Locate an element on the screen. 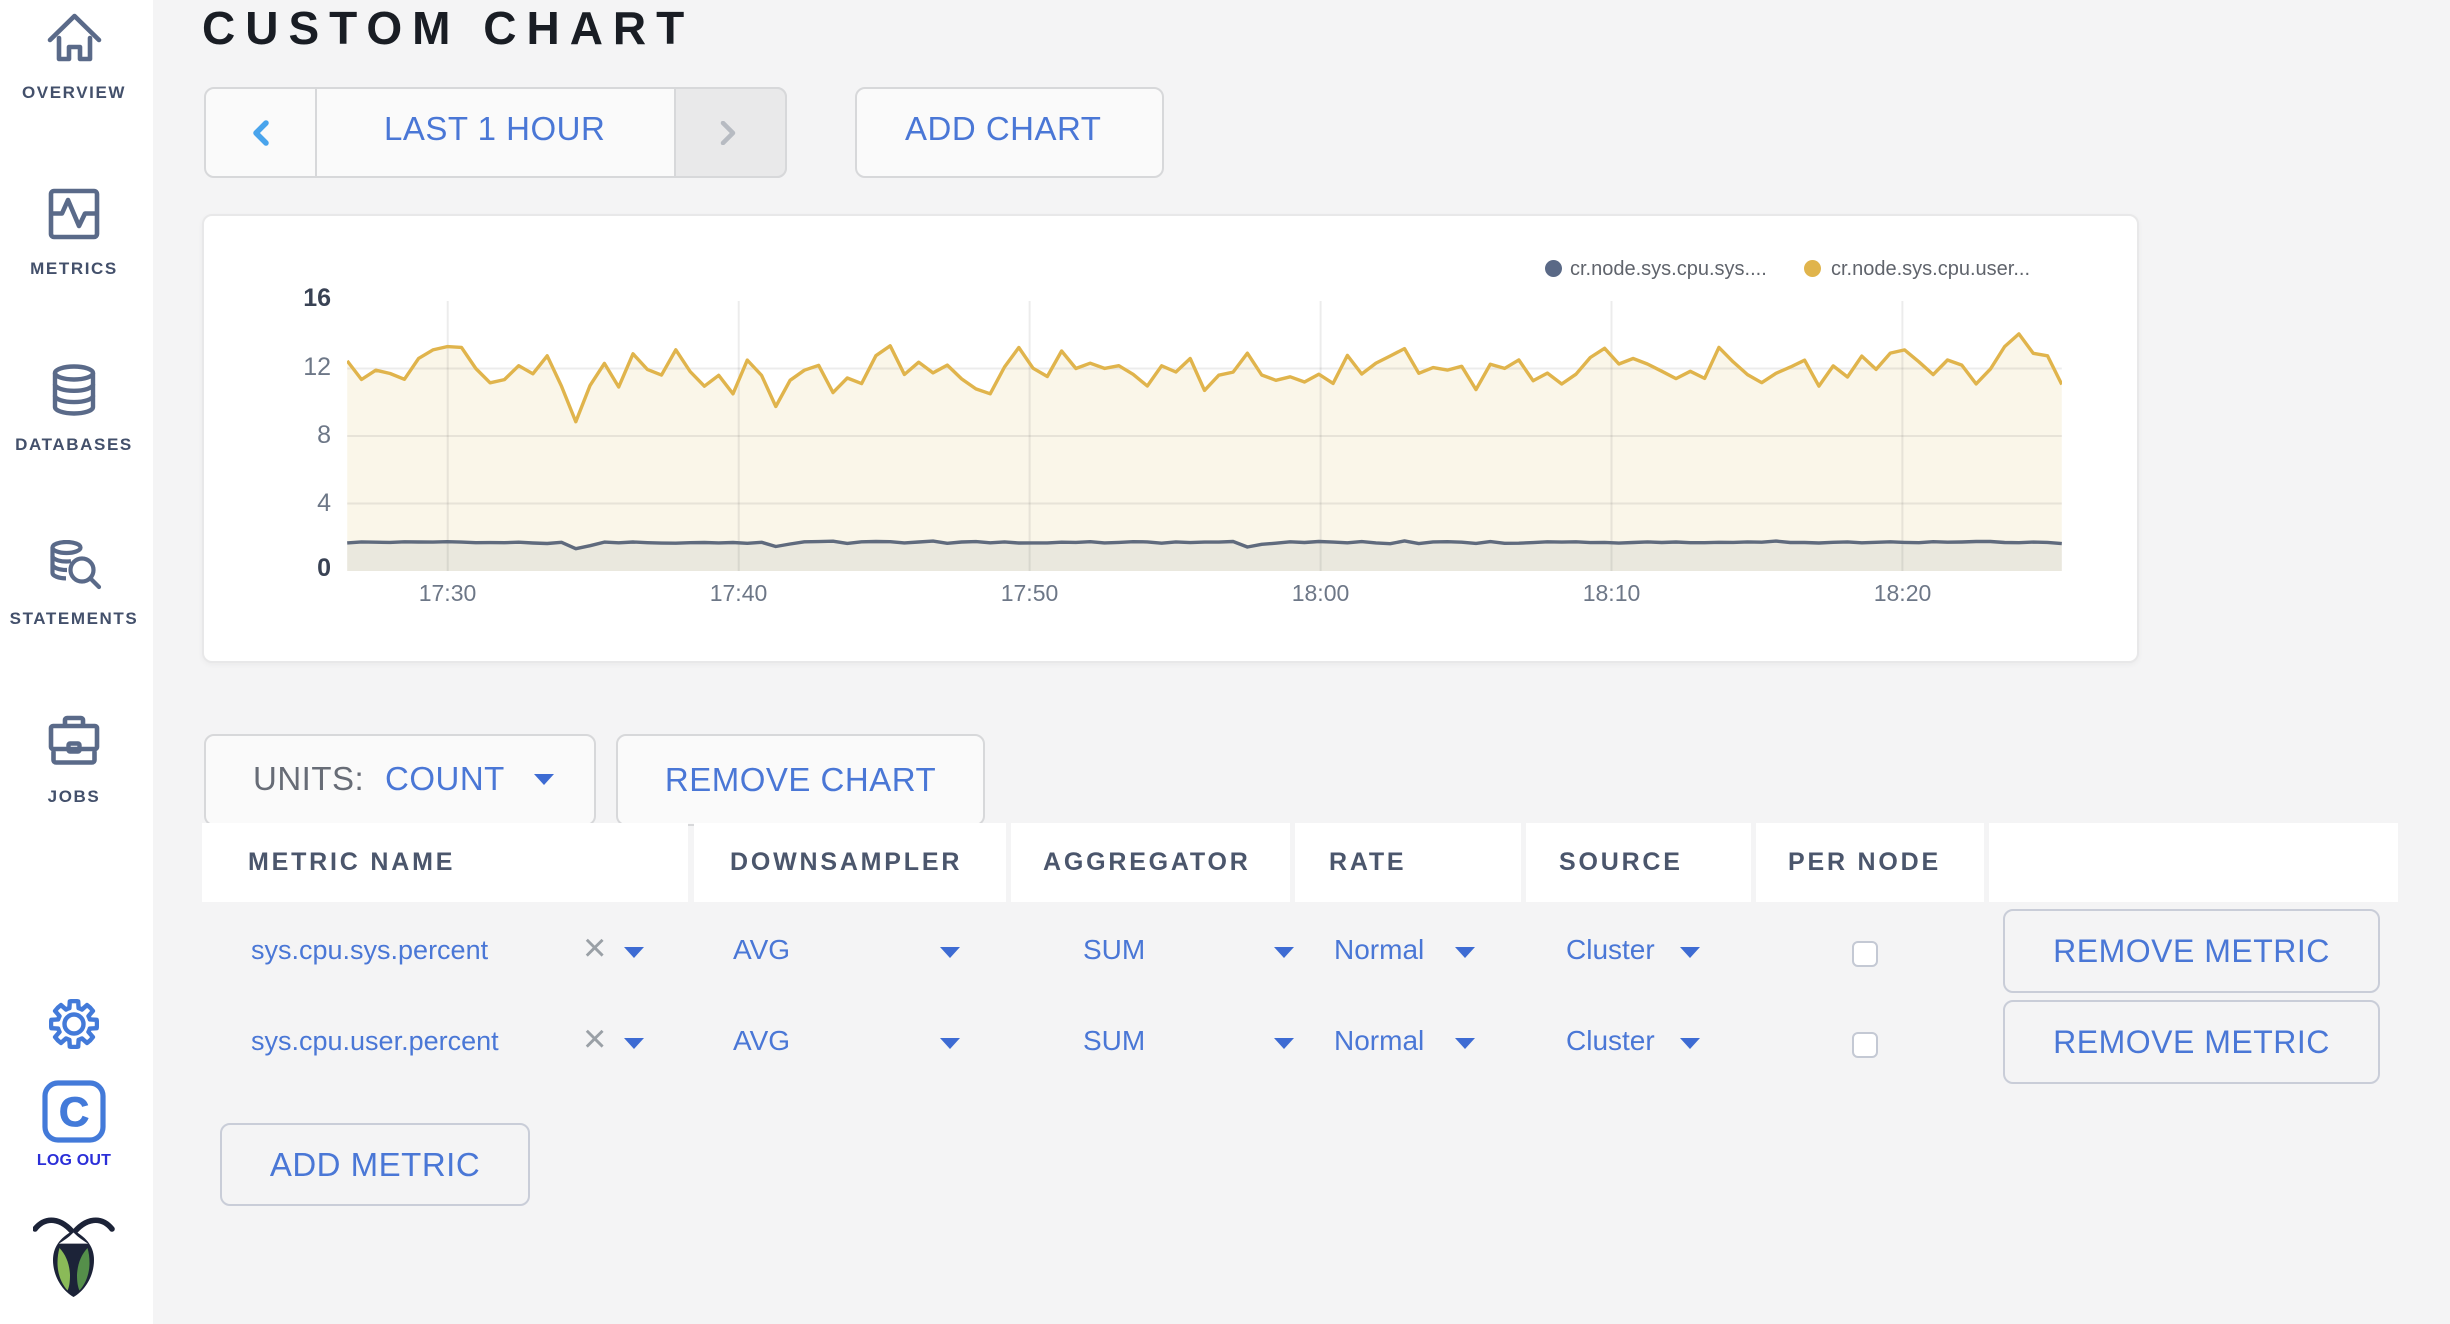 The height and width of the screenshot is (1324, 2450). svg-text: C is located at coordinates (74, 1111).